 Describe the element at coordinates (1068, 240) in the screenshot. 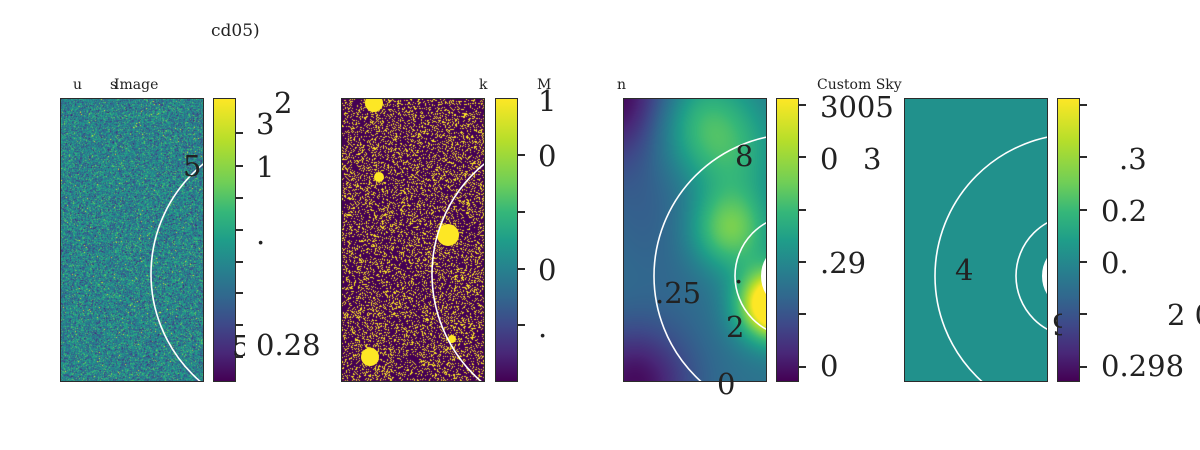

I see `panel-4-colorbar` at that location.